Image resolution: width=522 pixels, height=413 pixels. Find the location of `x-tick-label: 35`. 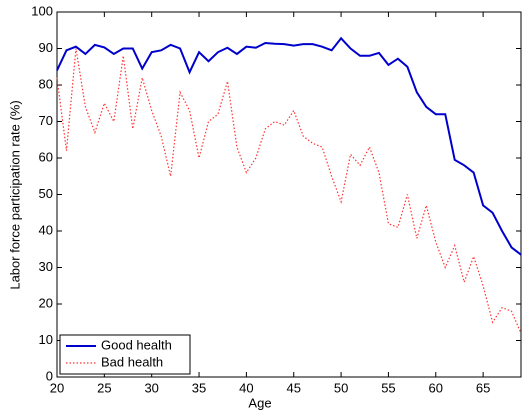

x-tick-label: 35 is located at coordinates (199, 387).